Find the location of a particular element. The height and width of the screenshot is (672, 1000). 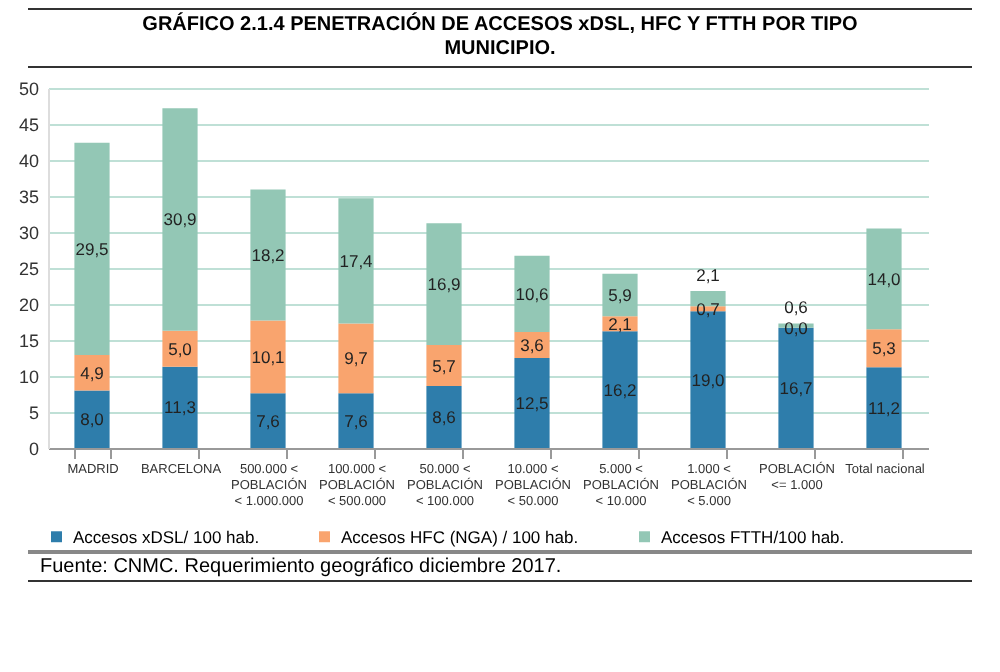

data-label: 10,1 is located at coordinates (268, 356).